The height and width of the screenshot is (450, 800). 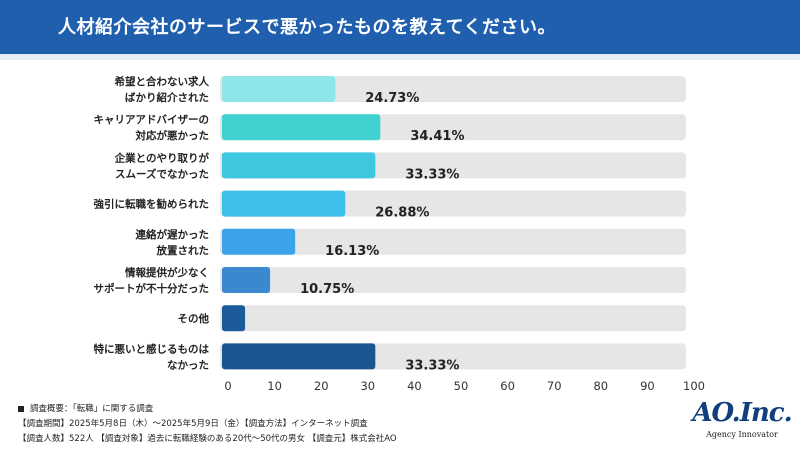 I want to click on category-label: 希望と合わない求人ばかり紹介された, so click(x=162, y=89).